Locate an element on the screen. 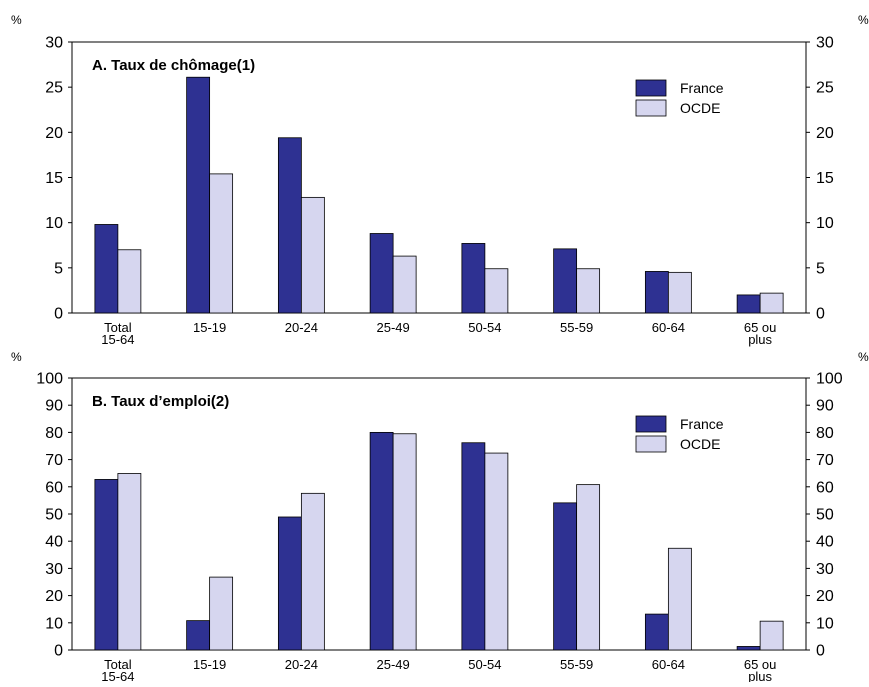 The width and height of the screenshot is (869, 687). y-tick-label-right: 60 is located at coordinates (825, 487).